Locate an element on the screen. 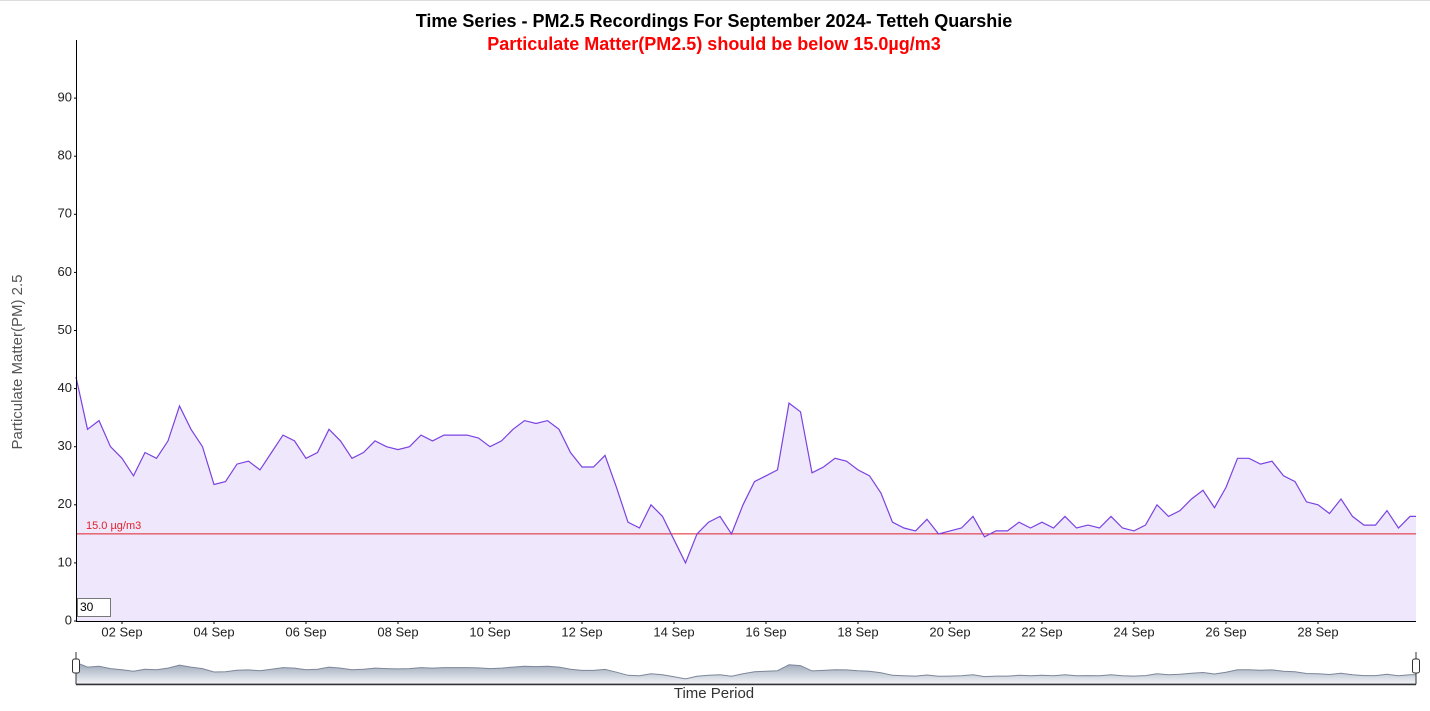 Image resolution: width=1430 pixels, height=711 pixels. x-tick-label: 04 Sep is located at coordinates (213, 631).